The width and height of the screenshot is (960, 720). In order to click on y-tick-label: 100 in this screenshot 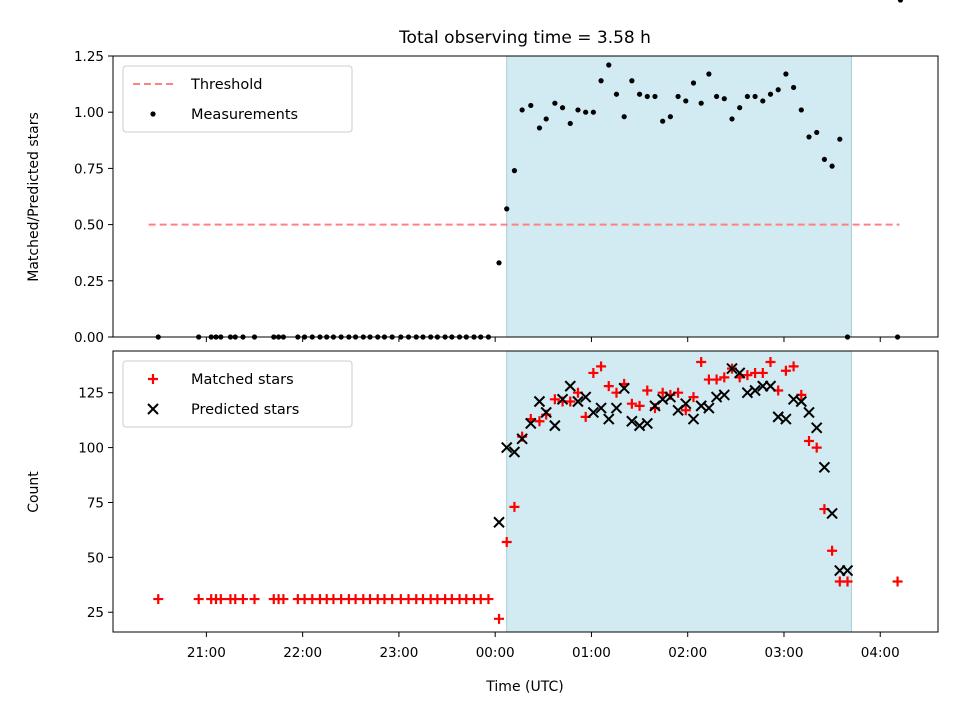, I will do `click(91, 449)`.